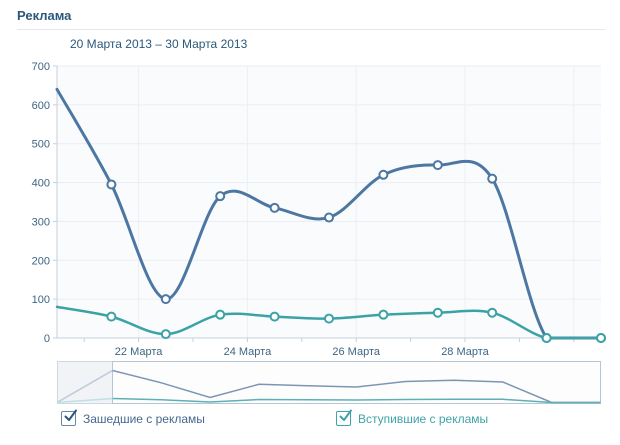 Image resolution: width=620 pixels, height=445 pixels. What do you see at coordinates (41, 222) in the screenshot?
I see `y-axis-label: 300` at bounding box center [41, 222].